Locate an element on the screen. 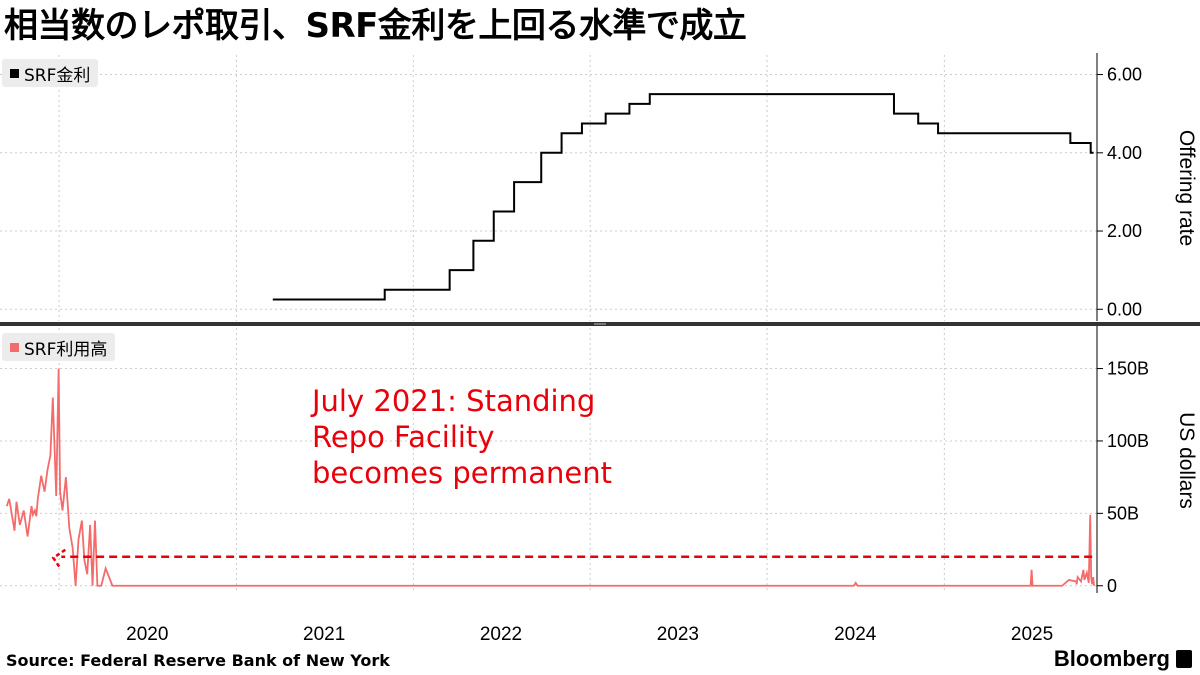 The height and width of the screenshot is (675, 1200). x-tick-label-5: 2025 is located at coordinates (1032, 634).